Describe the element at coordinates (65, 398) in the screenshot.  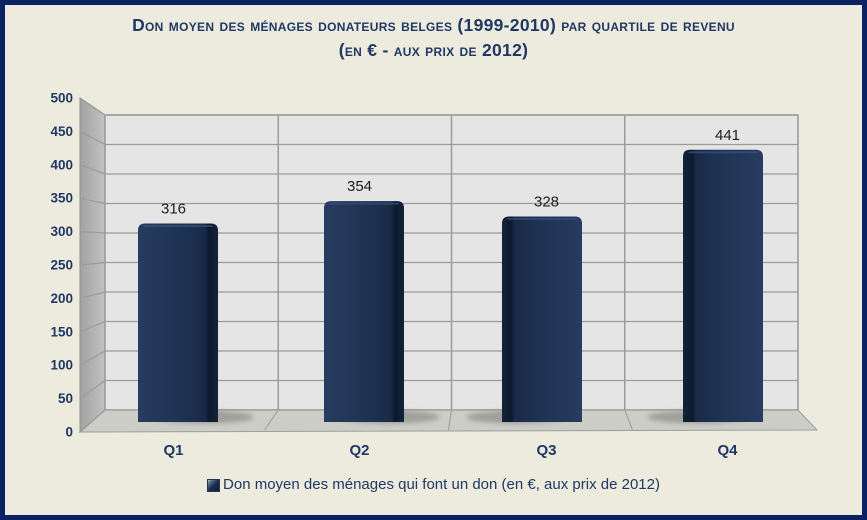
I see `y-axis-tick-label: 50` at that location.